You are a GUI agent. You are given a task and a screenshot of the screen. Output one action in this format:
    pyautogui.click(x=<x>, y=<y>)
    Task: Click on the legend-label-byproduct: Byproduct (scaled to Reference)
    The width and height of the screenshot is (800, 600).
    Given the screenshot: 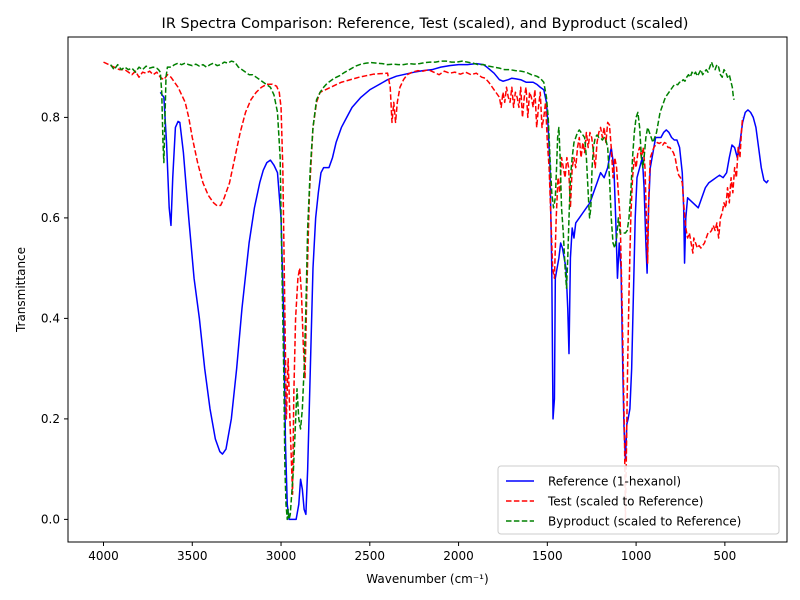 What is the action you would take?
    pyautogui.click(x=644, y=522)
    